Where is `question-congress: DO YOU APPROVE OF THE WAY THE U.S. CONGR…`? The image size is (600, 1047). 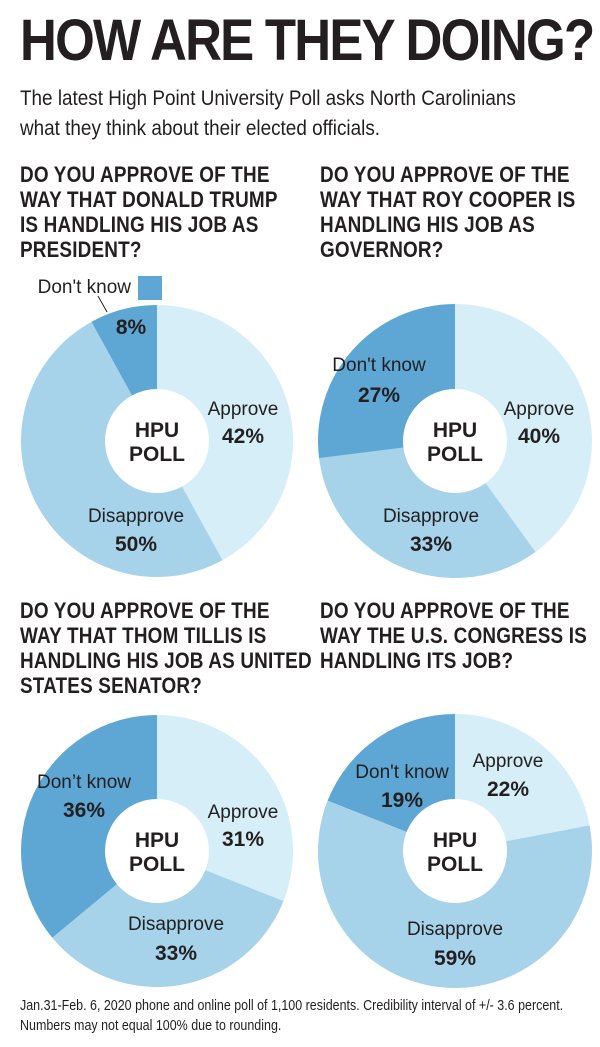 question-congress: DO YOU APPROVE OF THE WAY THE U.S. CONGR… is located at coordinates (453, 635).